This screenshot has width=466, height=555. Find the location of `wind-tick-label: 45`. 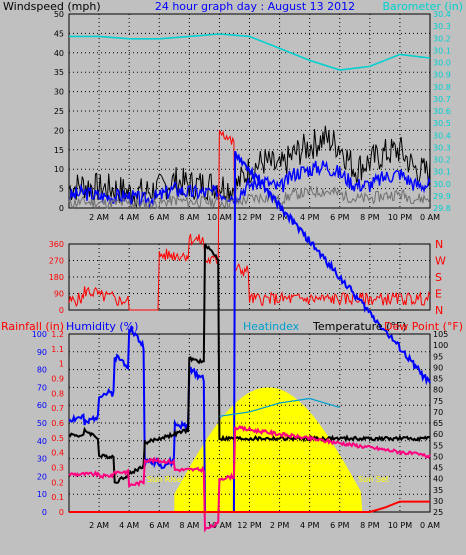

wind-tick-label: 45 is located at coordinates (59, 33).